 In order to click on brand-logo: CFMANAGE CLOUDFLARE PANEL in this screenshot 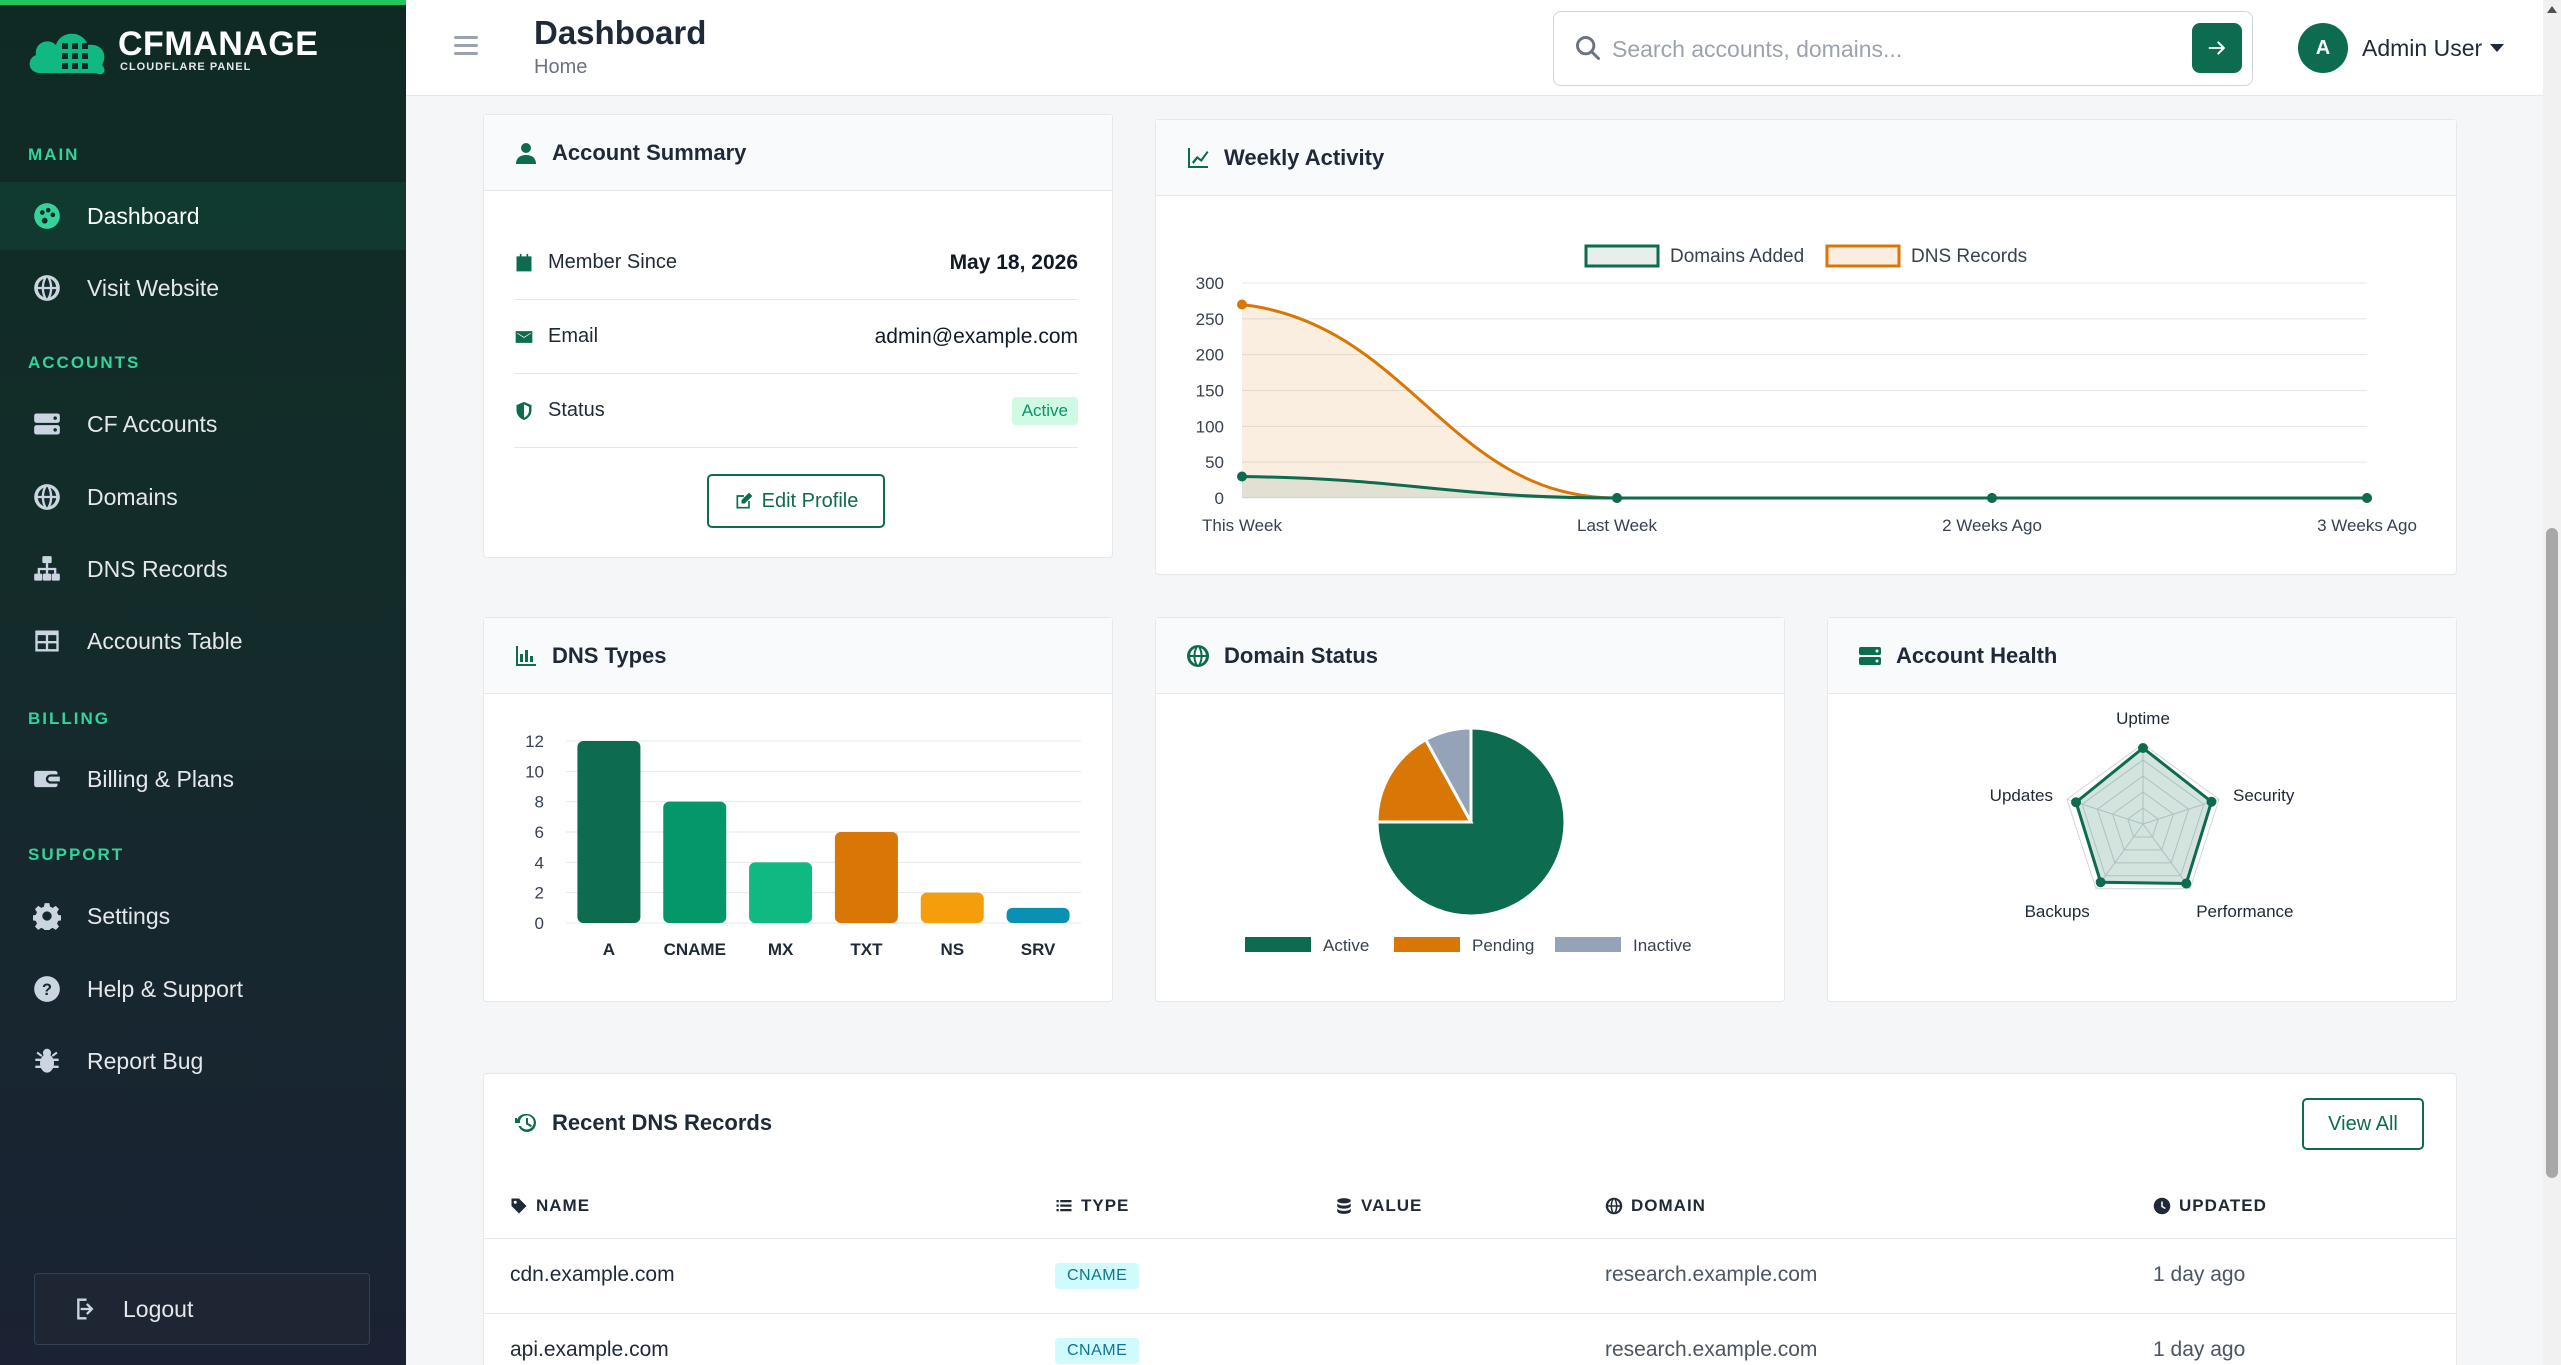, I will do `click(172, 50)`.